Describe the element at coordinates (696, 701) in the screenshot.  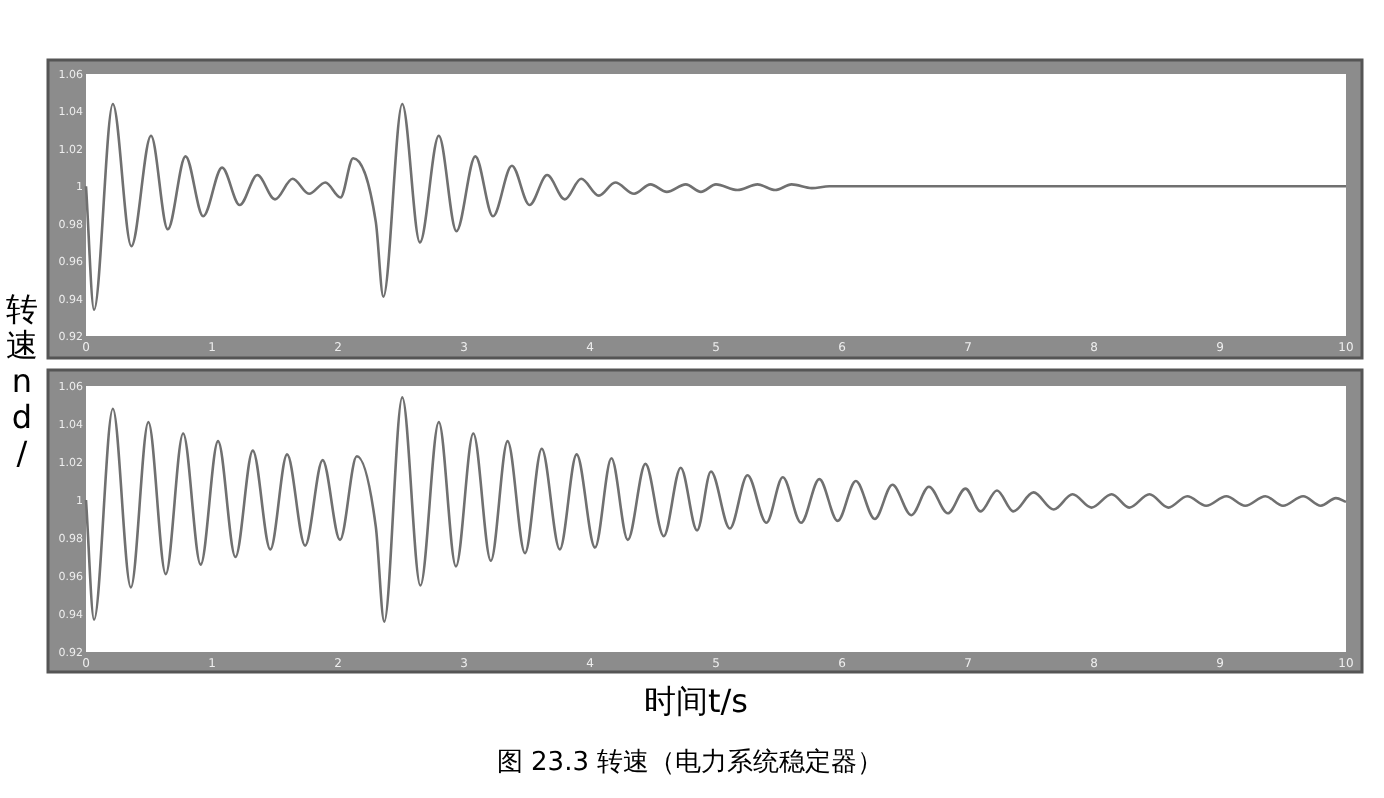
I see `x-axis-title: 时间t/s` at that location.